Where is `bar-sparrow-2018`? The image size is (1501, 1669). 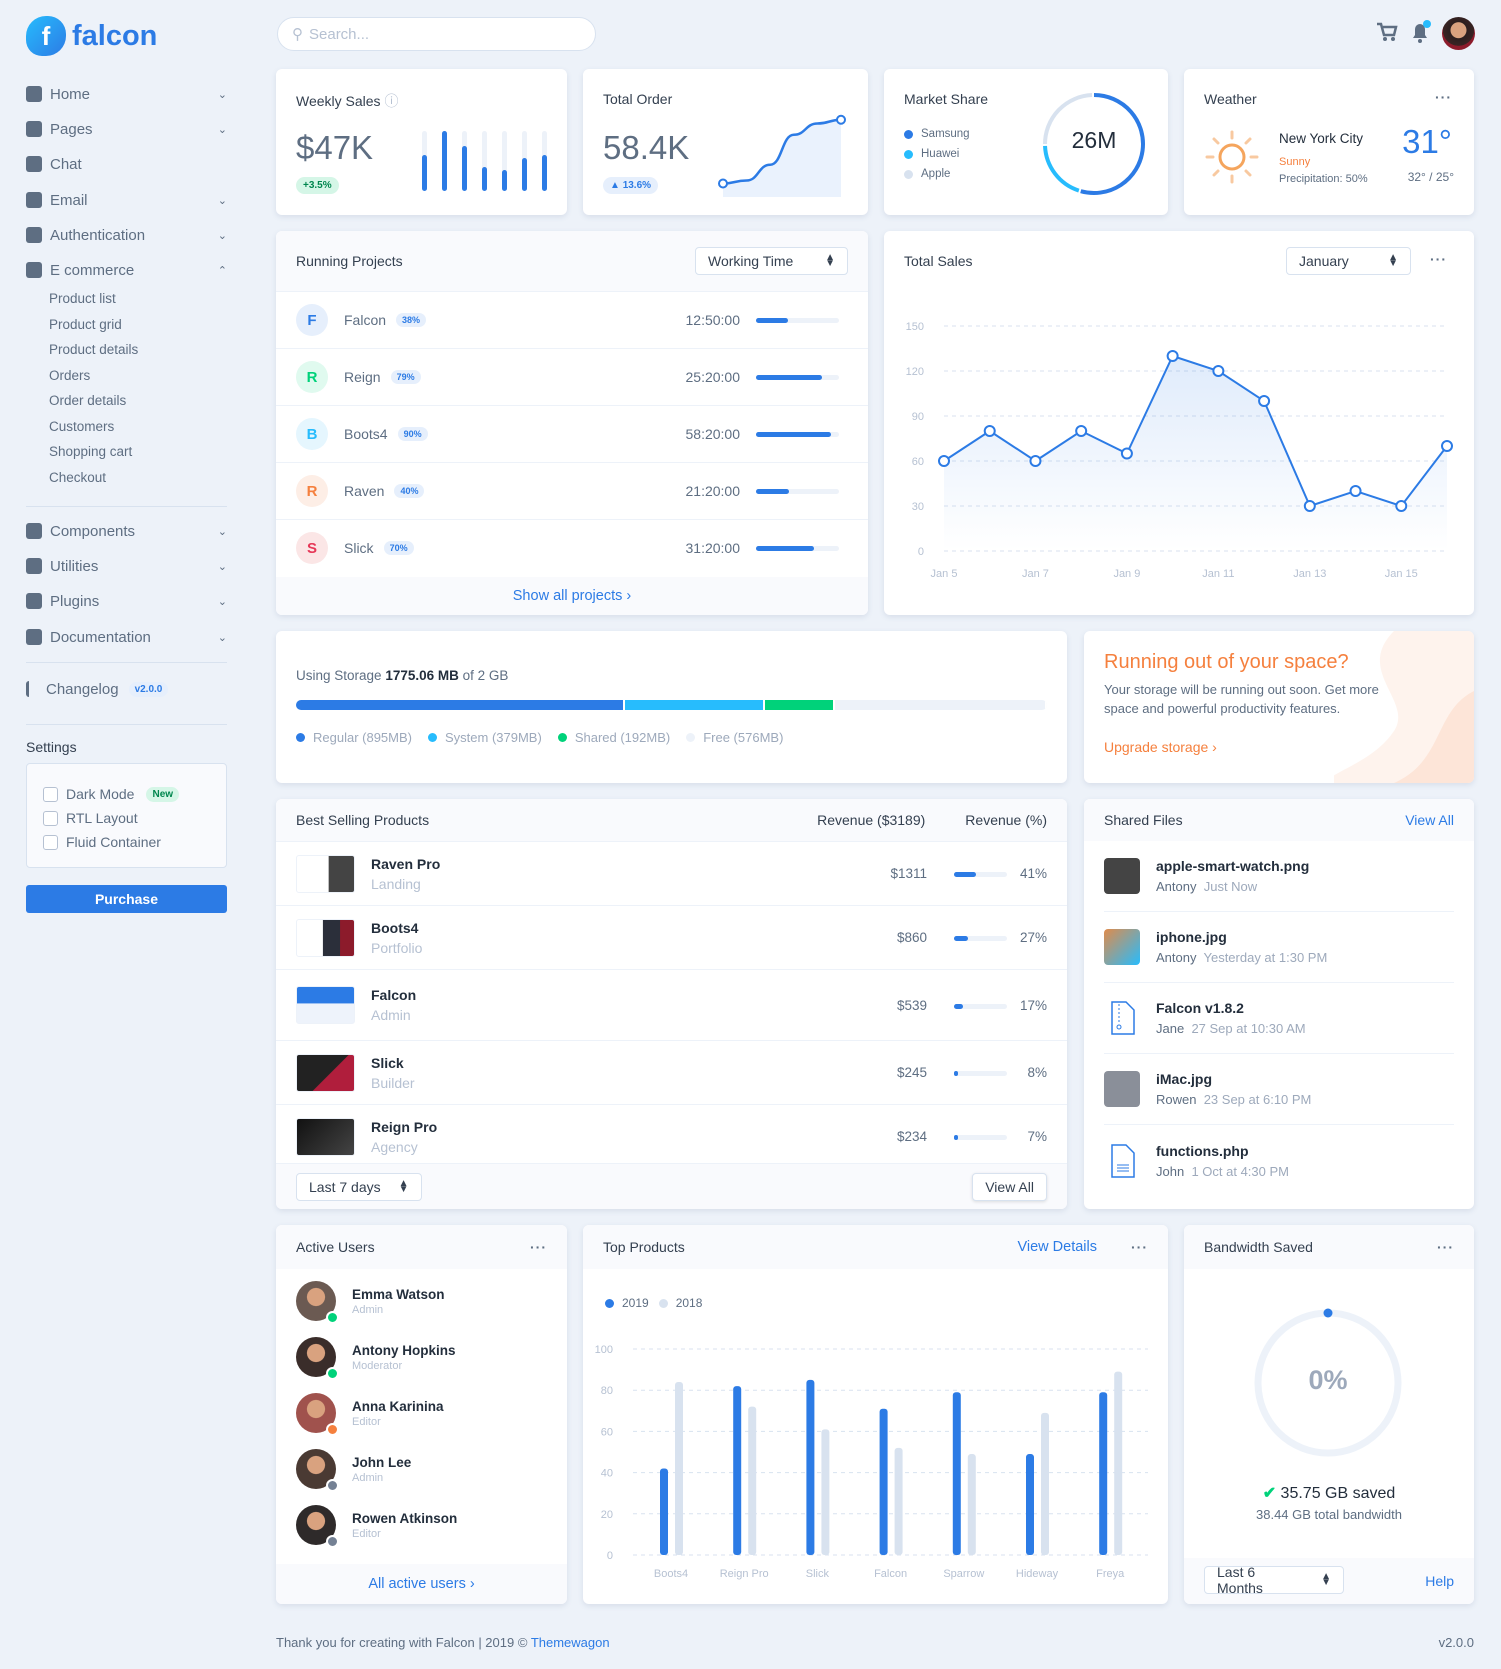 bar-sparrow-2018 is located at coordinates (971, 1504).